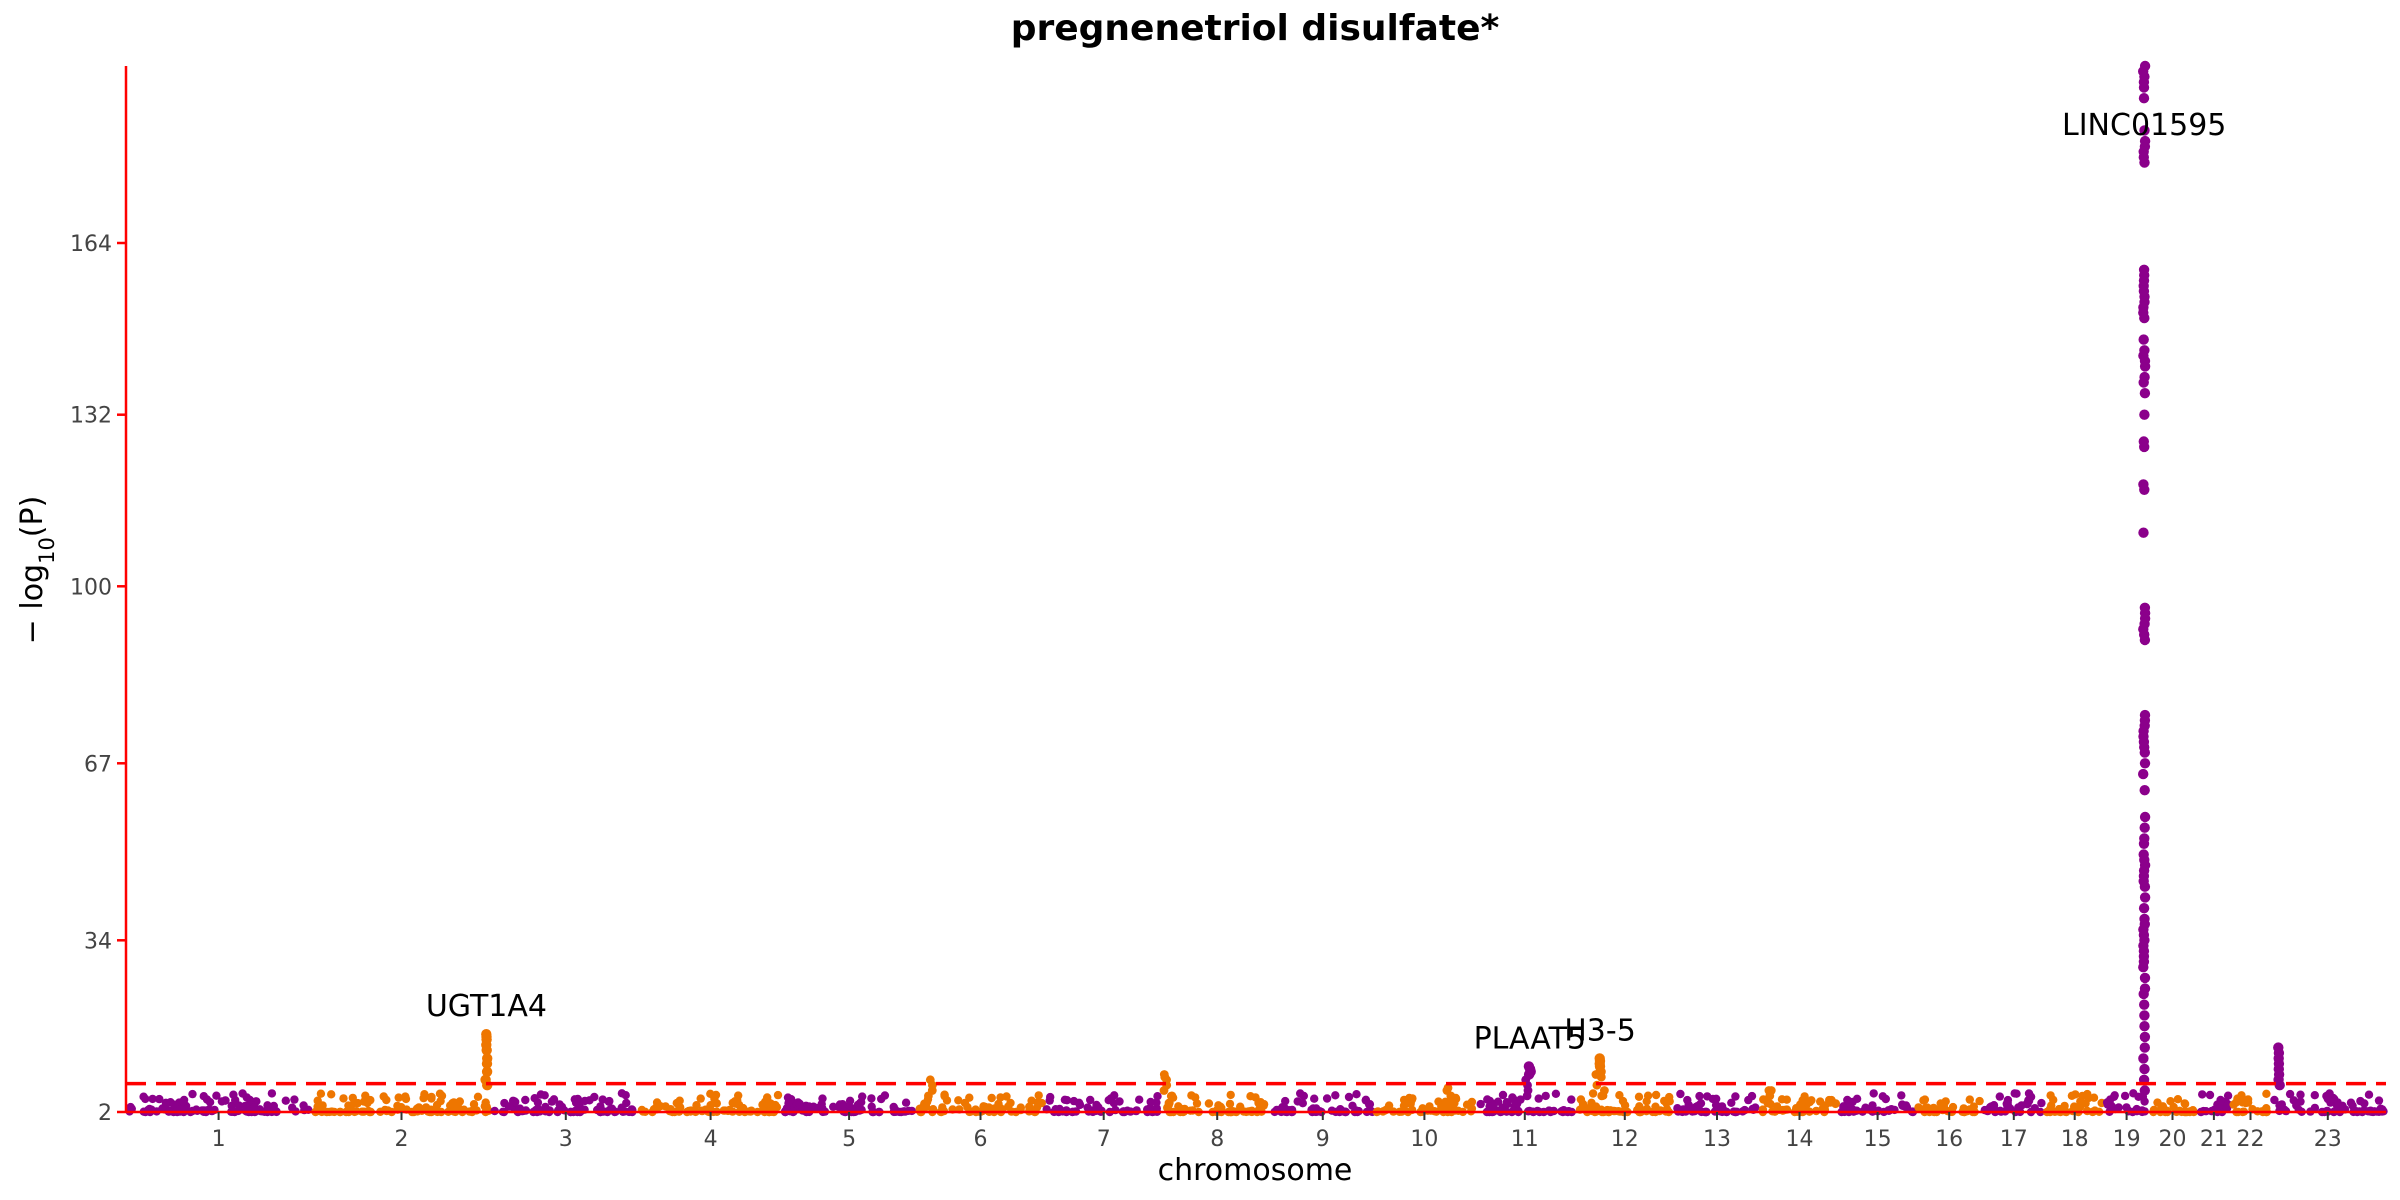 The width and height of the screenshot is (2400, 1200). I want to click on chart-title: pregnenetriol disulfate*, so click(1255, 28).